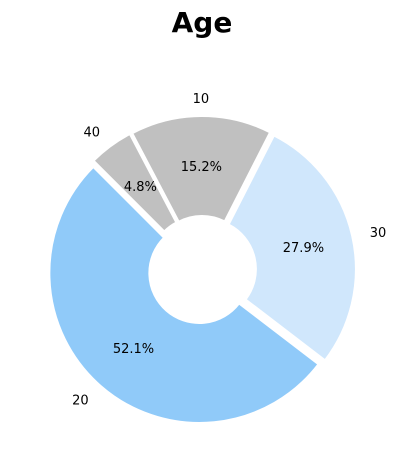 This screenshot has width=404, height=473. I want to click on percent-label-10: 15.2%, so click(201, 167).